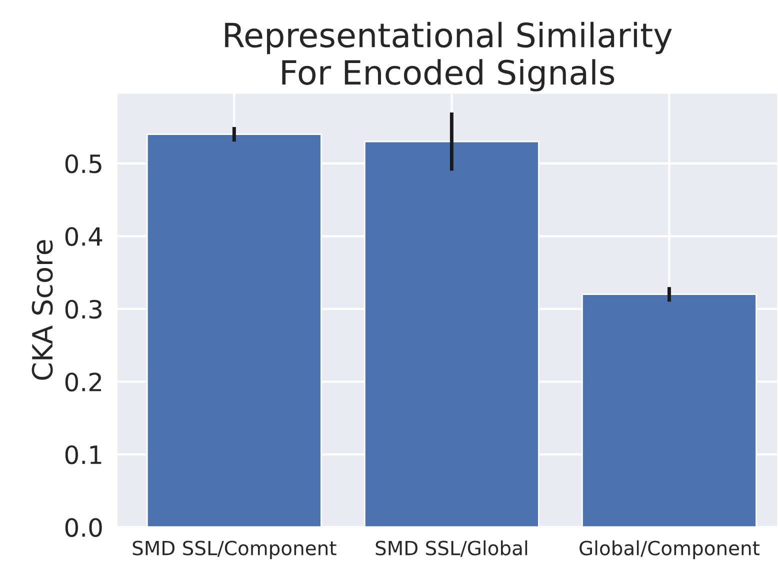 This screenshot has width=778, height=573. Describe the element at coordinates (670, 550) in the screenshot. I see `x-tick-label: Global/Component` at that location.